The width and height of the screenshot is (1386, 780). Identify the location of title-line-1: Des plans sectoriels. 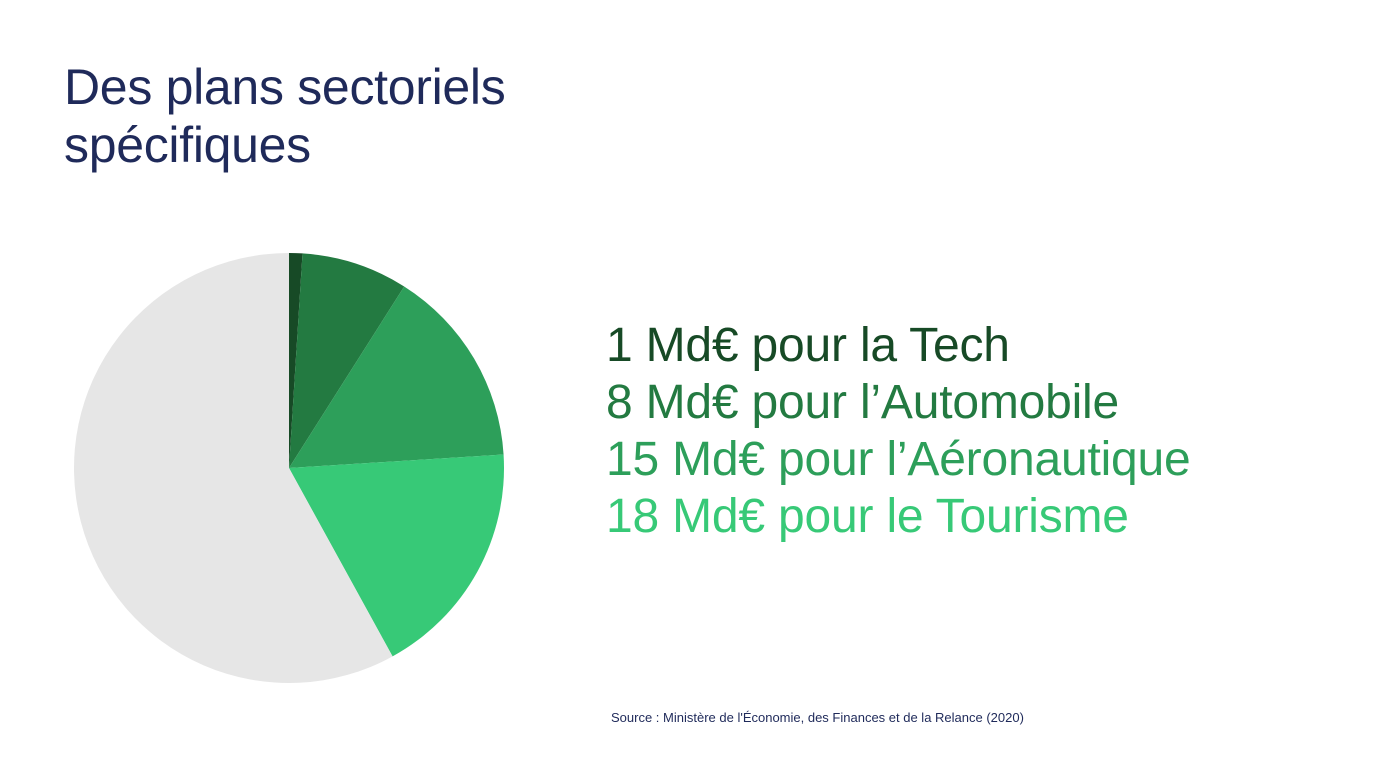
(285, 87).